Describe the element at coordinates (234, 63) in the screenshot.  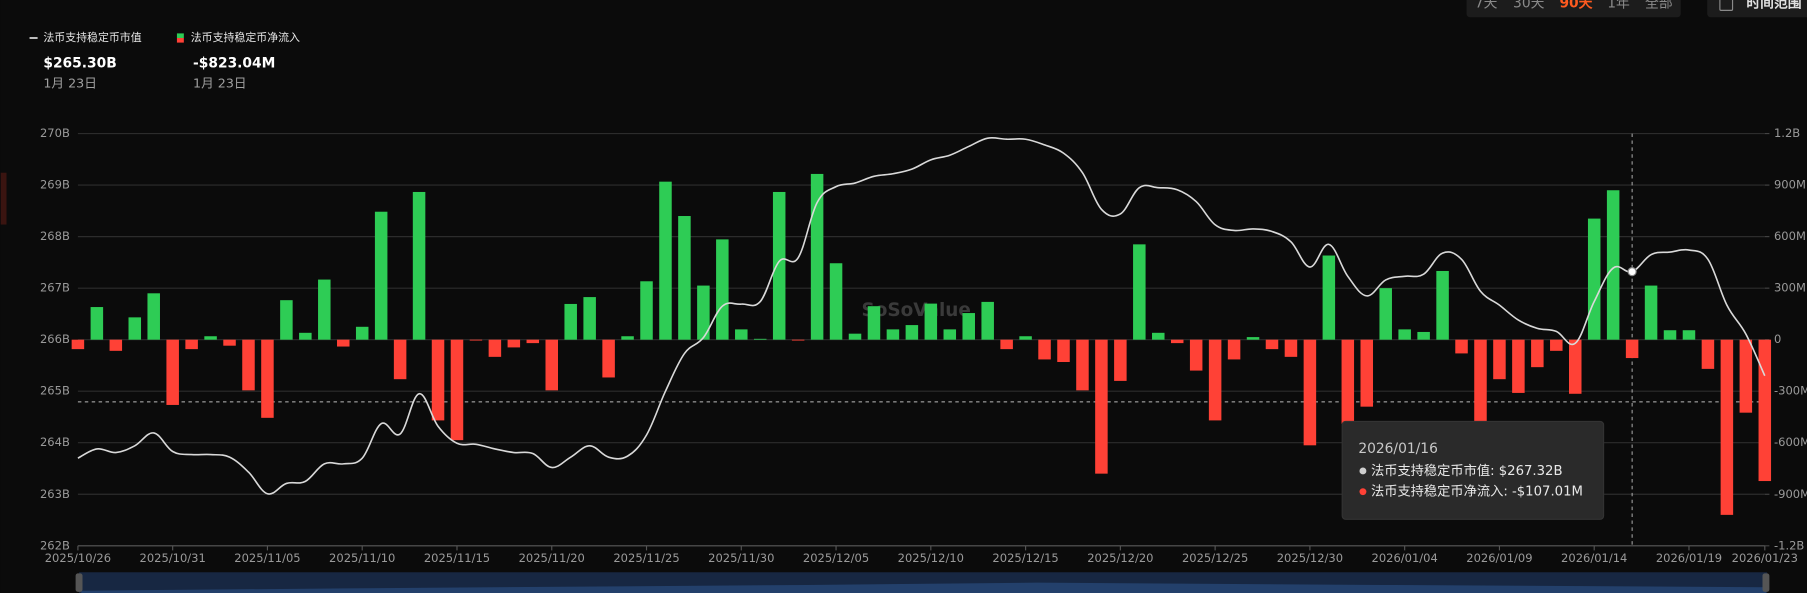
I see `summary-value: -$823.04M` at that location.